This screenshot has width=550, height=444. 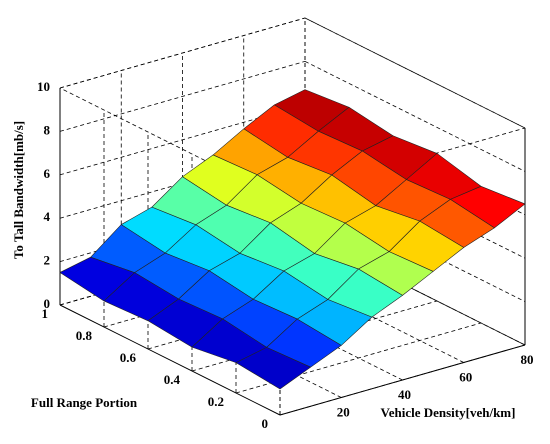 What do you see at coordinates (273, 368) in the screenshot?
I see `surface-face` at bounding box center [273, 368].